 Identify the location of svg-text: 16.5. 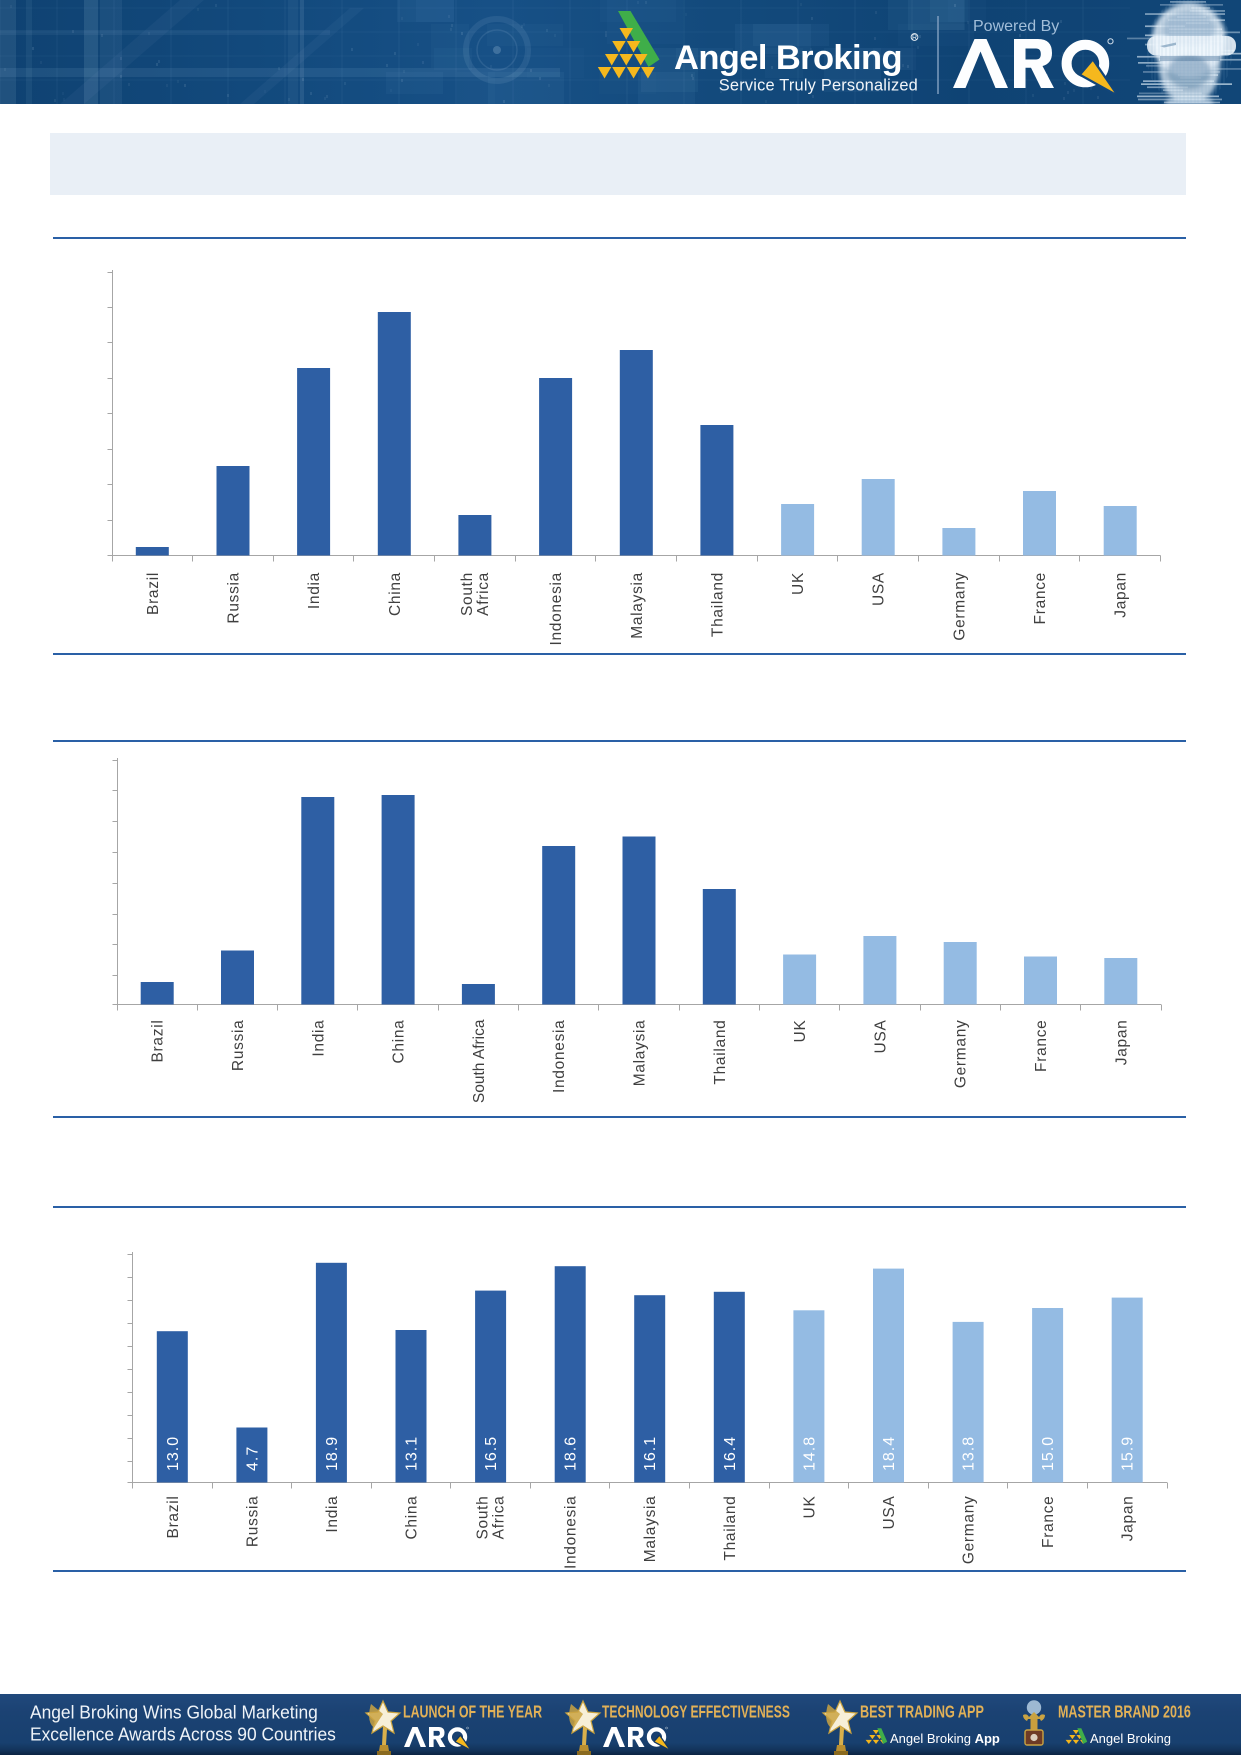
(491, 1453).